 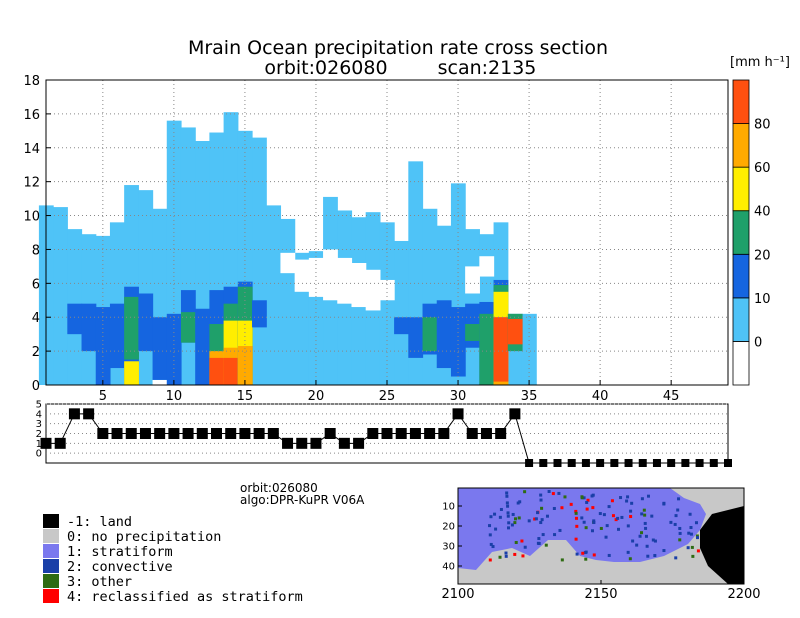 What do you see at coordinates (174, 396) in the screenshot?
I see `x-tick-label-10: 10` at bounding box center [174, 396].